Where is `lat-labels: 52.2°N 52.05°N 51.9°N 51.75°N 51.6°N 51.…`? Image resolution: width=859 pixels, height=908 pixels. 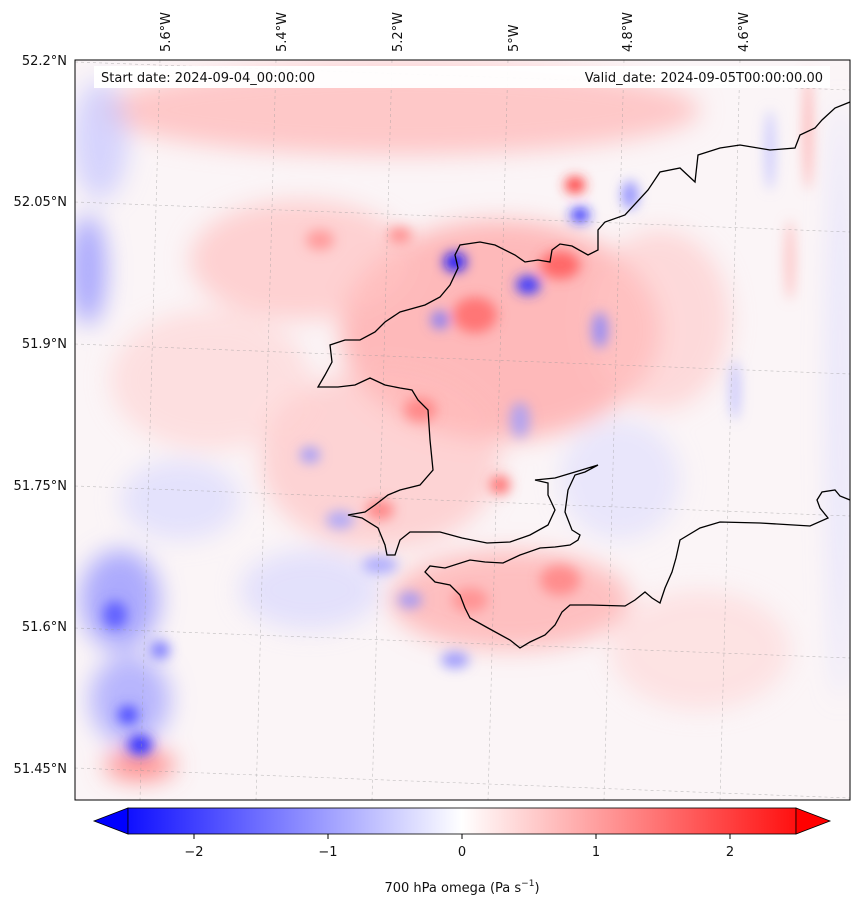 lat-labels: 52.2°N 52.05°N 51.9°N 51.75°N 51.6°N 51.… is located at coordinates (40, 415).